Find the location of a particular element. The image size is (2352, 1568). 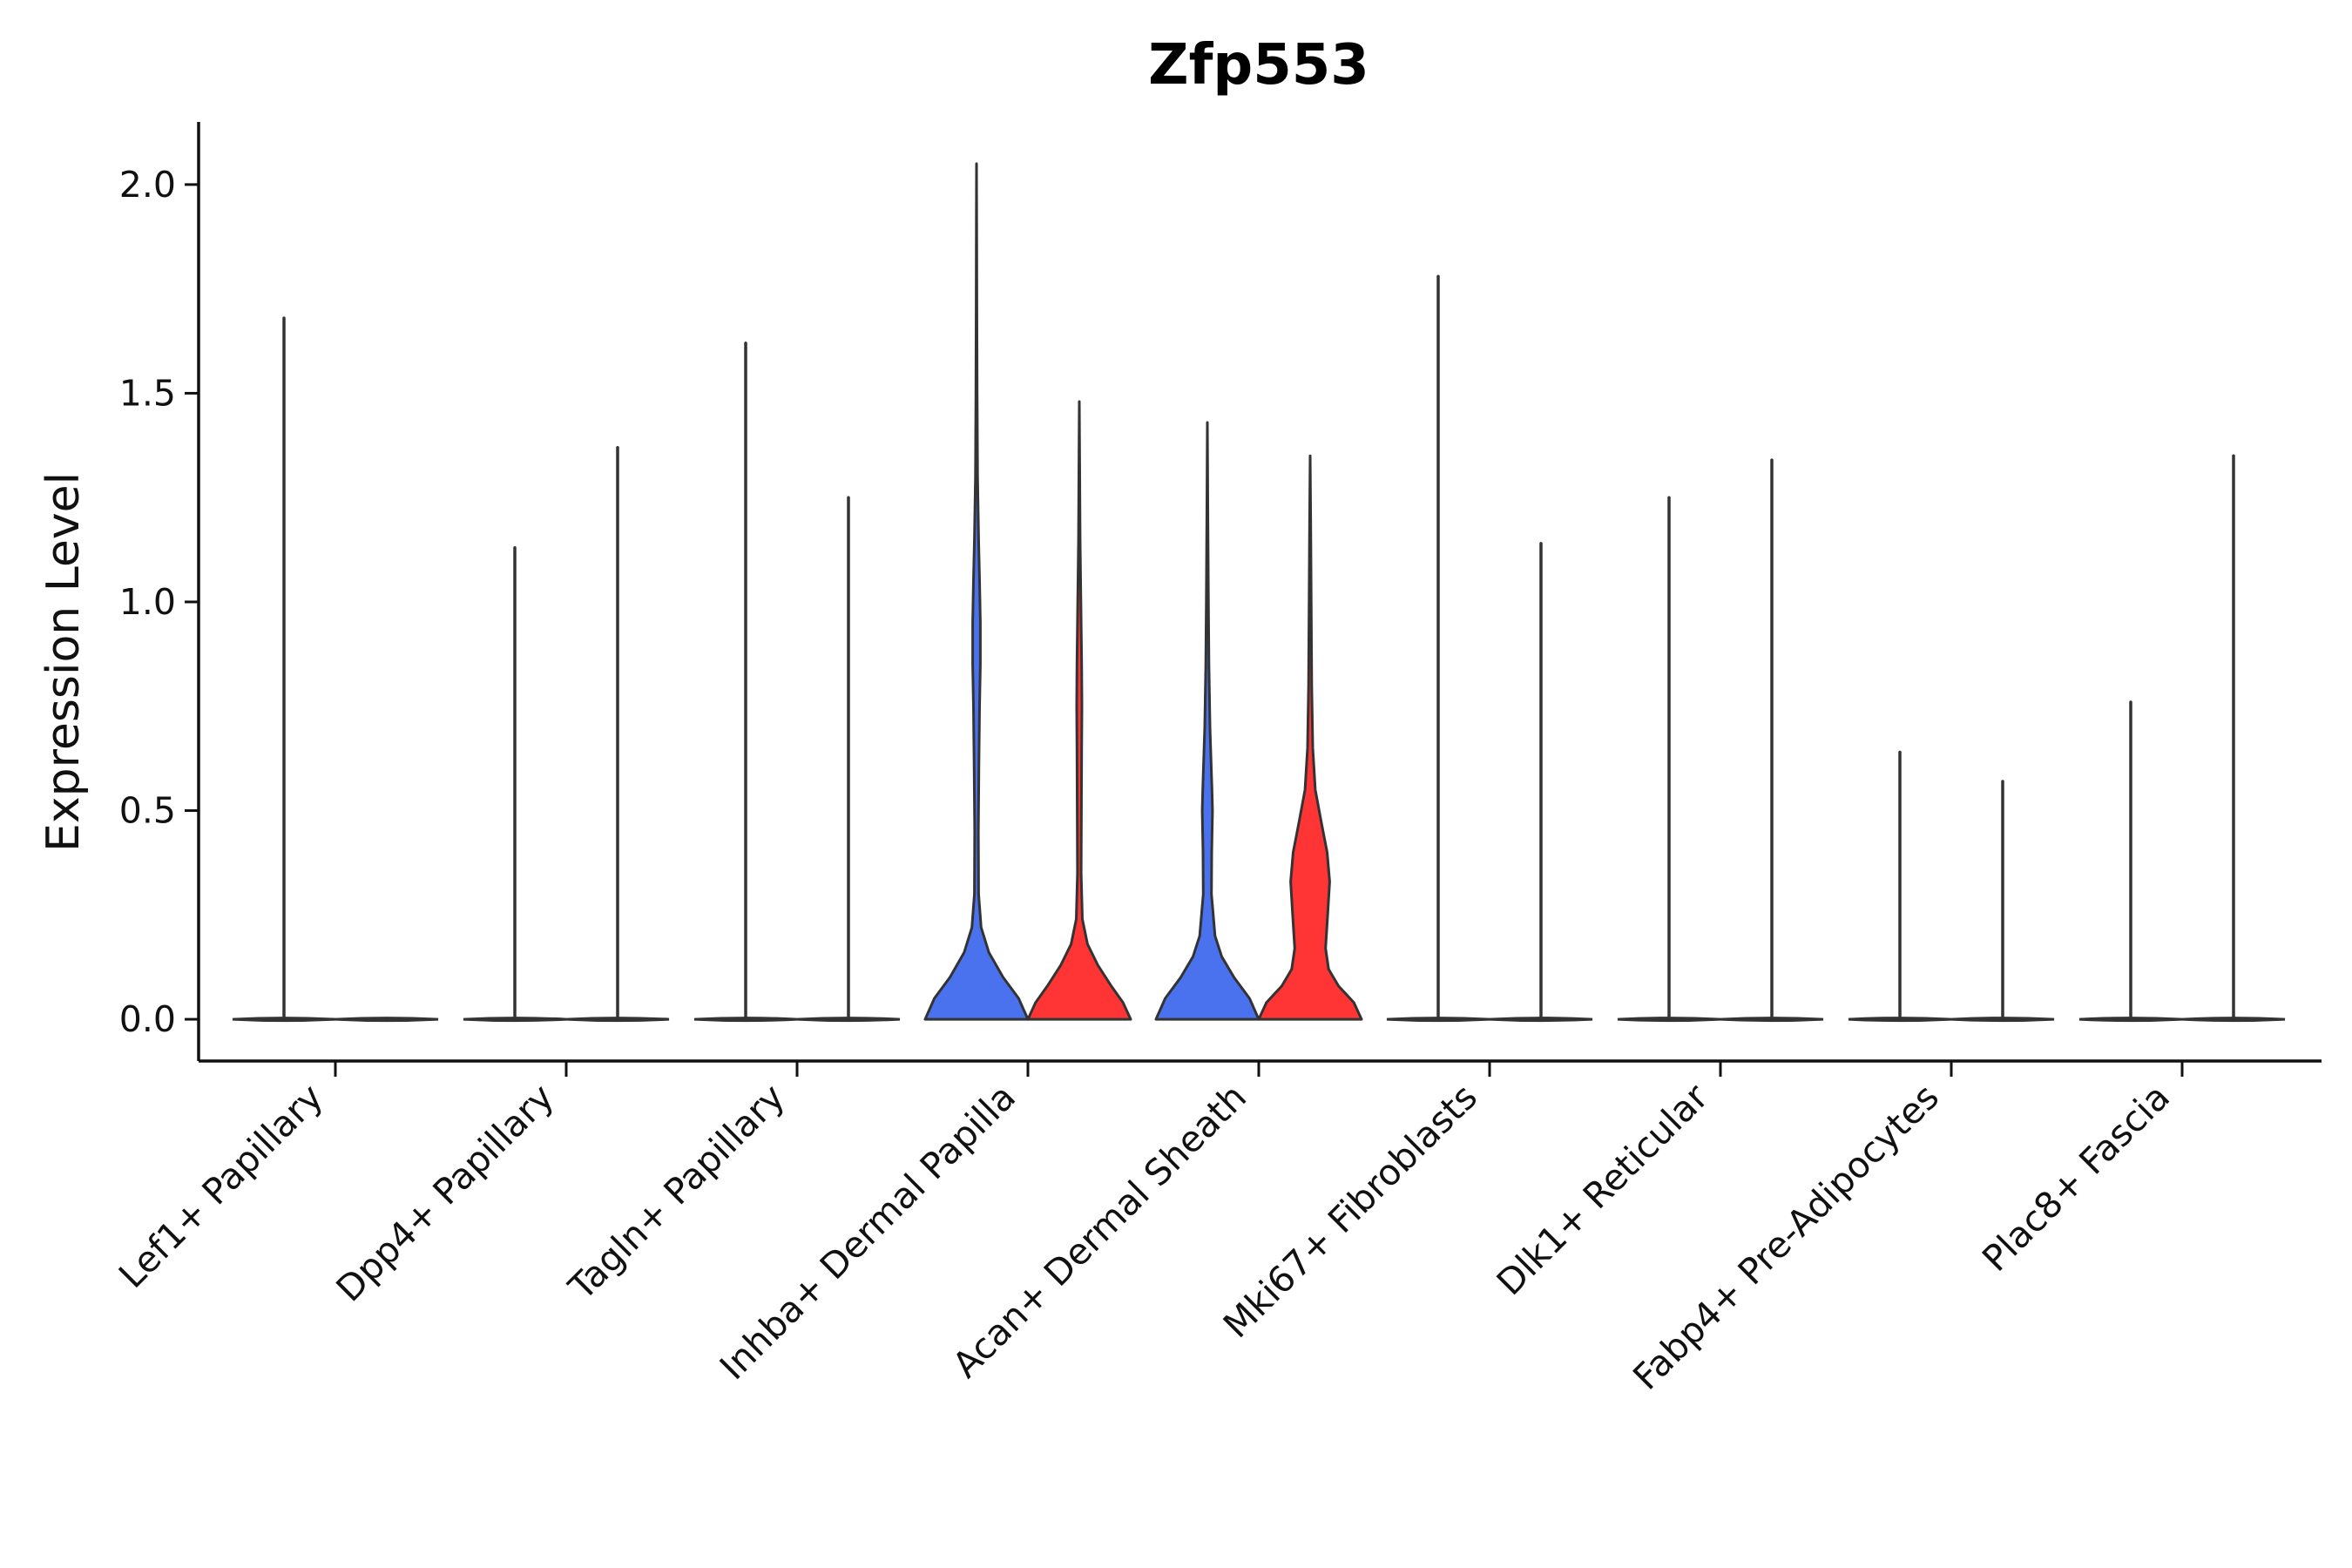

x-tick-label: Lef1+ Papillary is located at coordinates (221, 1186).